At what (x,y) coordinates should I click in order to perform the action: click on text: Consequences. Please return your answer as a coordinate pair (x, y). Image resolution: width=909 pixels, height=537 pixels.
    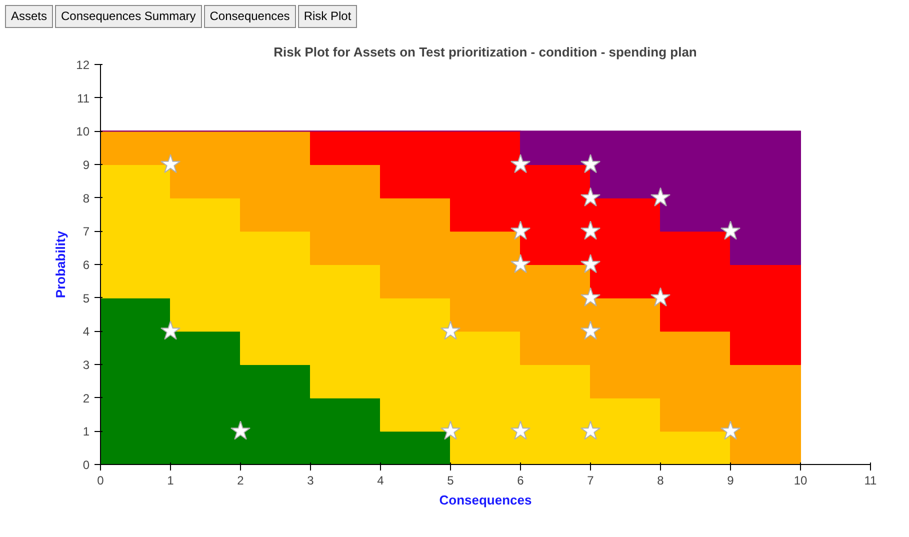
    Looking at the image, I should click on (250, 16).